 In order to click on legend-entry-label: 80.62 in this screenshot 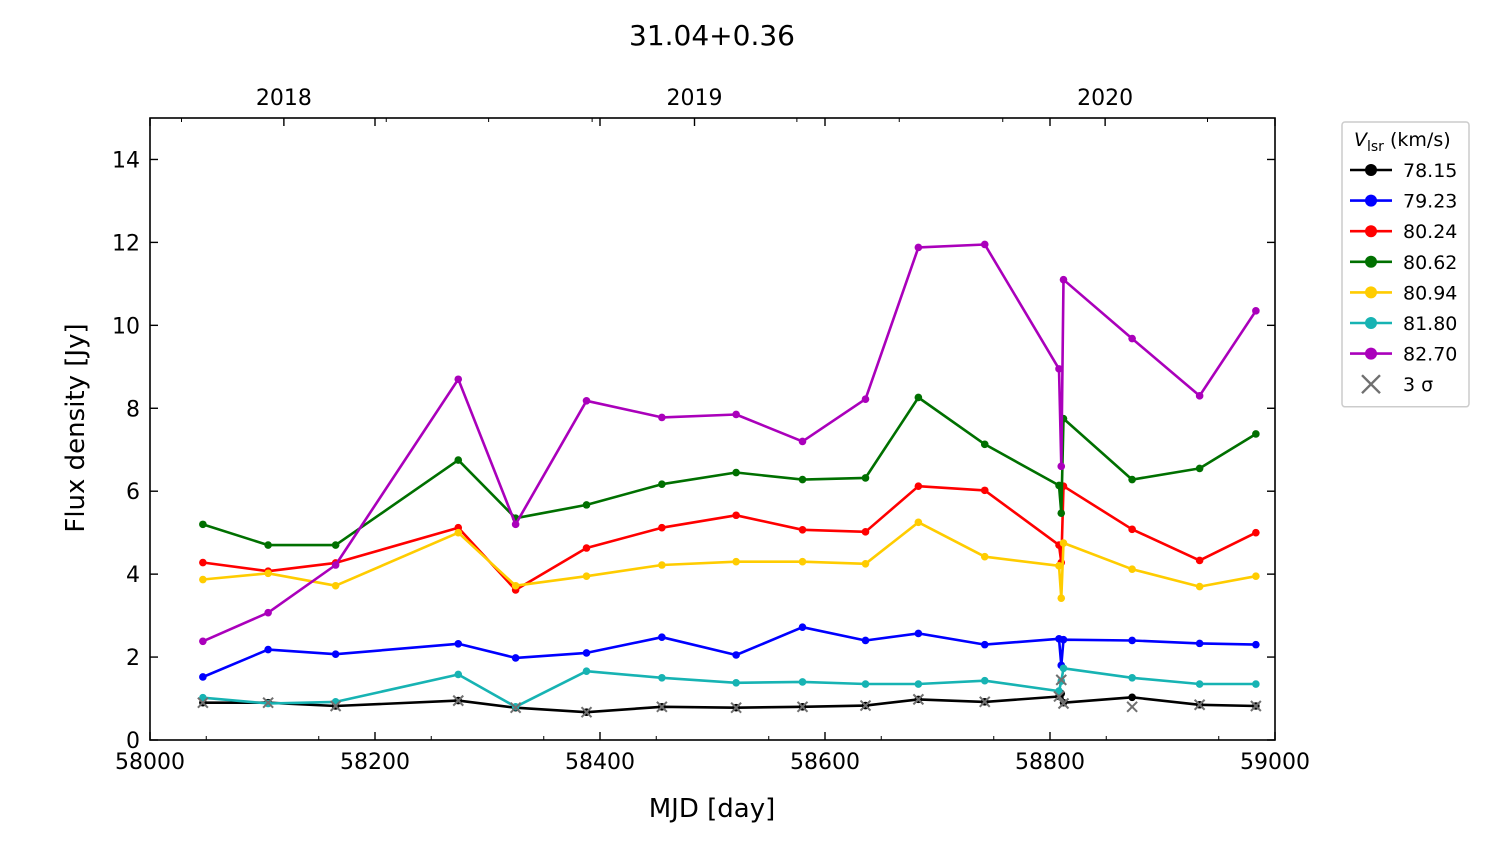, I will do `click(1430, 263)`.